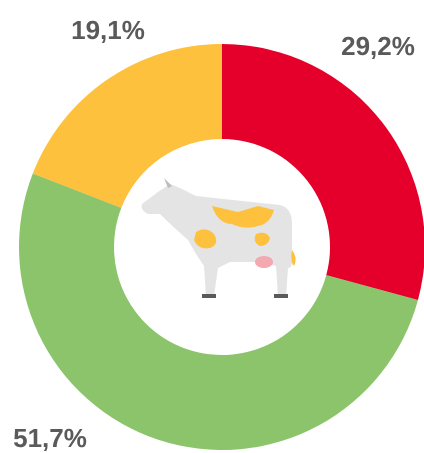 The image size is (424, 453). I want to click on cow-icon, so click(218, 238).